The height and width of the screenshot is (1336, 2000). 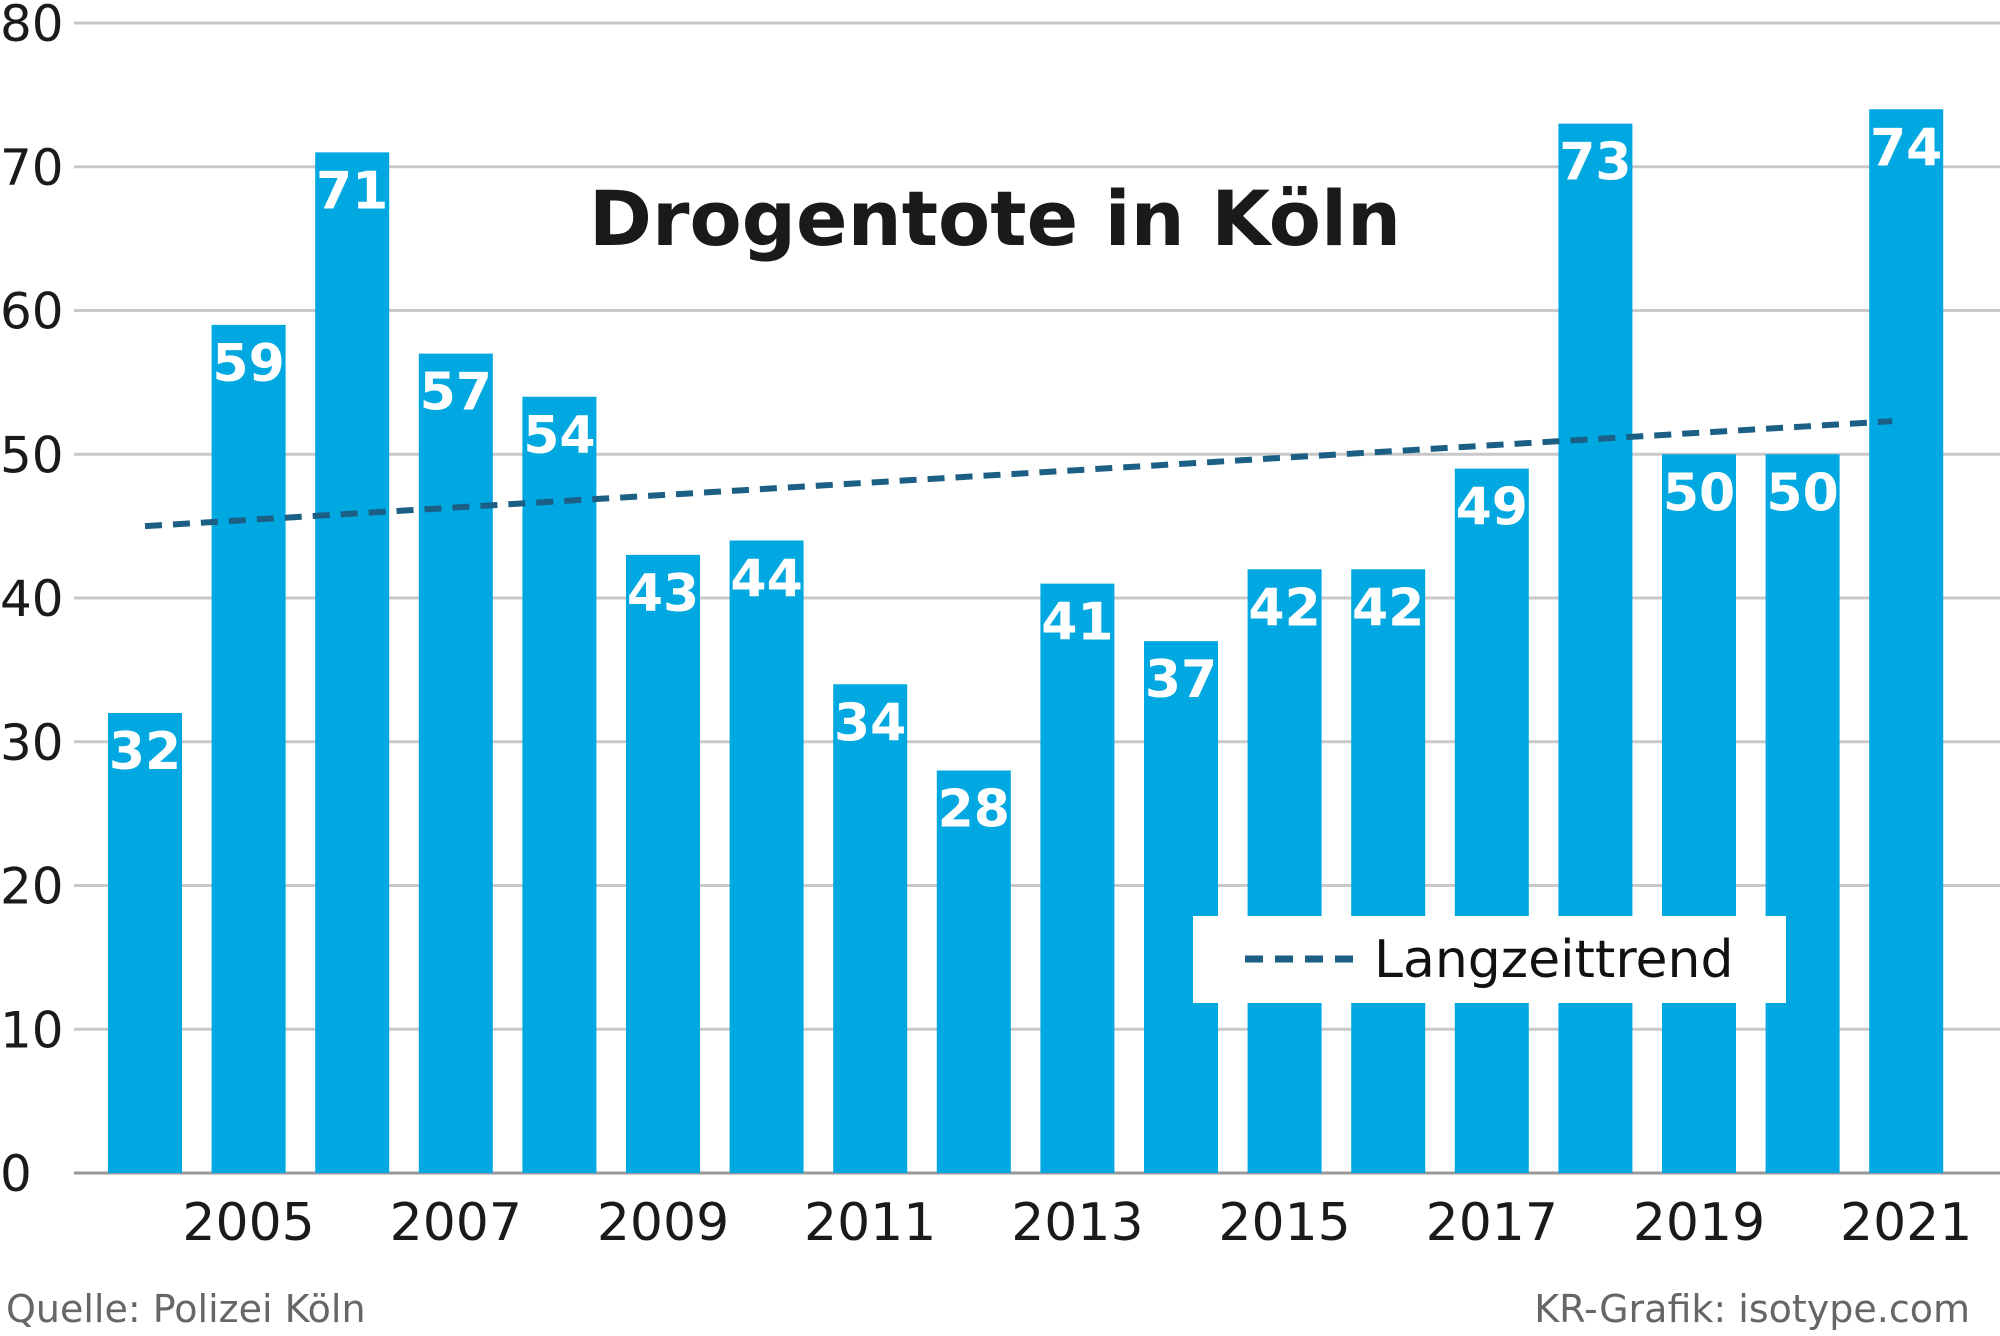 What do you see at coordinates (1181, 680) in the screenshot?
I see `data-label-2014: 37` at bounding box center [1181, 680].